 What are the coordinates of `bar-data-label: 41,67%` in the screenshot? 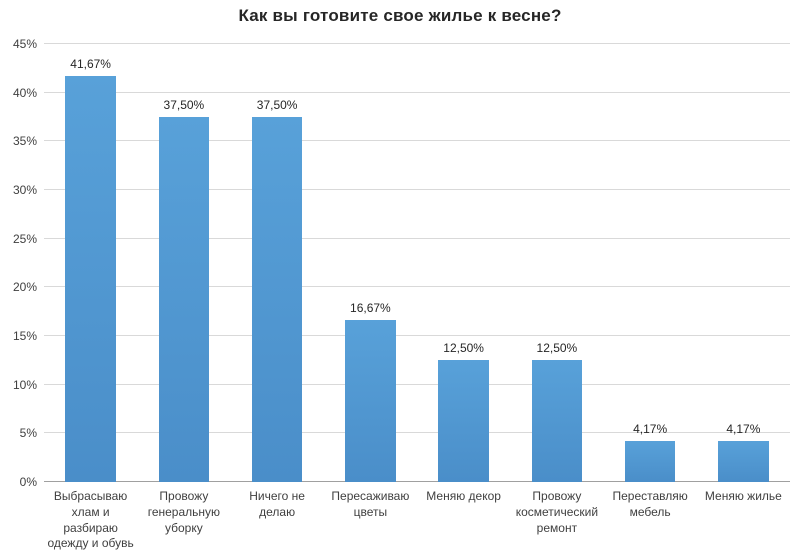 It's located at (90, 64).